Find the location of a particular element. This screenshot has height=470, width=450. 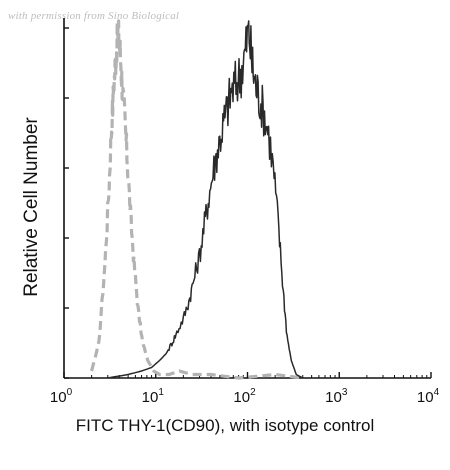

x-tick-label: 10² is located at coordinates (244, 396).